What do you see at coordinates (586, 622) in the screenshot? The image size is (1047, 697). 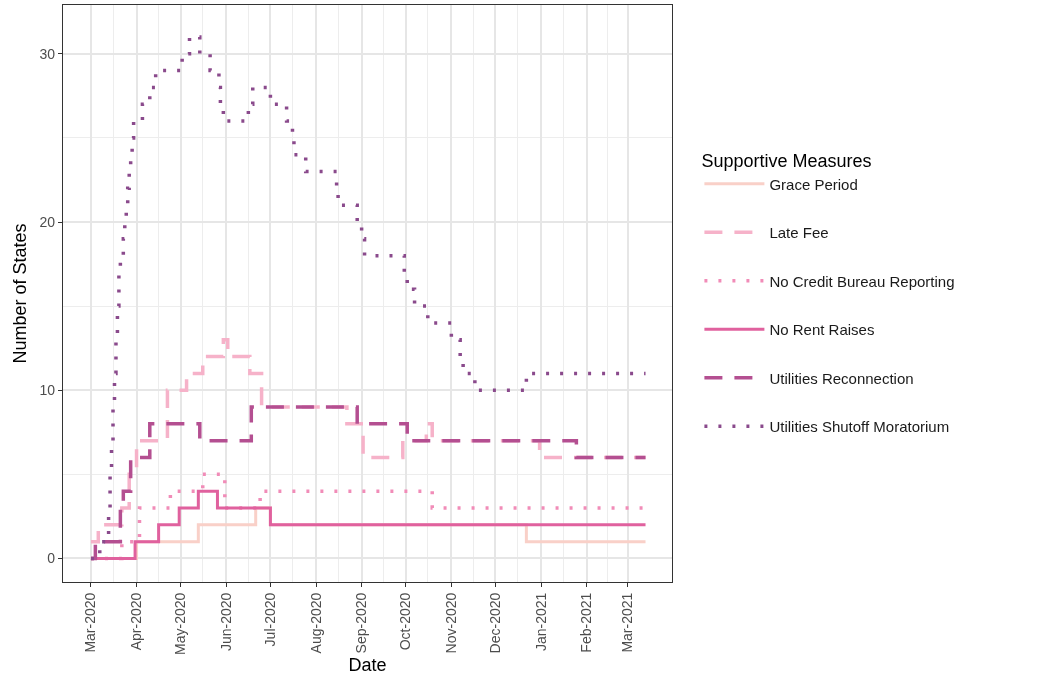 I see `x-tick-label: Feb-2021` at bounding box center [586, 622].